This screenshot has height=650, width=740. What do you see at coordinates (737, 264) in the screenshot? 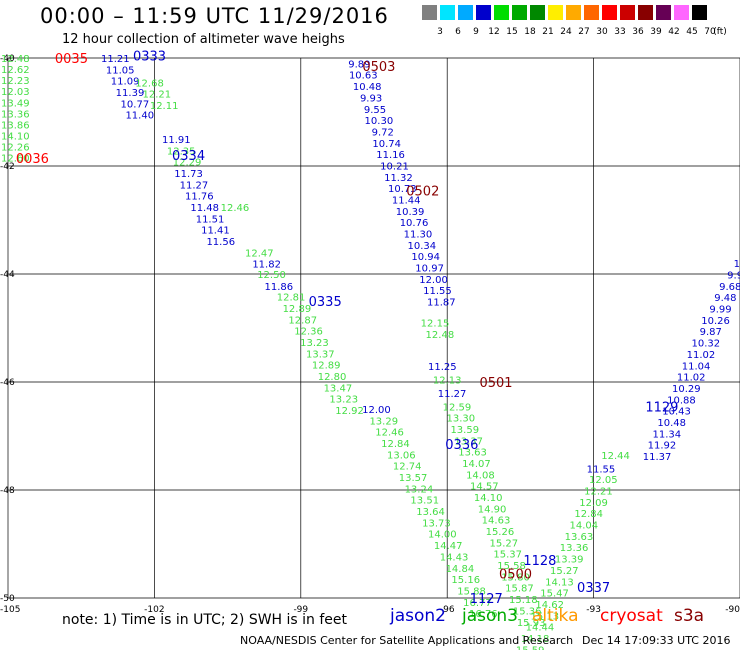
I see `swh-value-jason2: 10` at bounding box center [737, 264].